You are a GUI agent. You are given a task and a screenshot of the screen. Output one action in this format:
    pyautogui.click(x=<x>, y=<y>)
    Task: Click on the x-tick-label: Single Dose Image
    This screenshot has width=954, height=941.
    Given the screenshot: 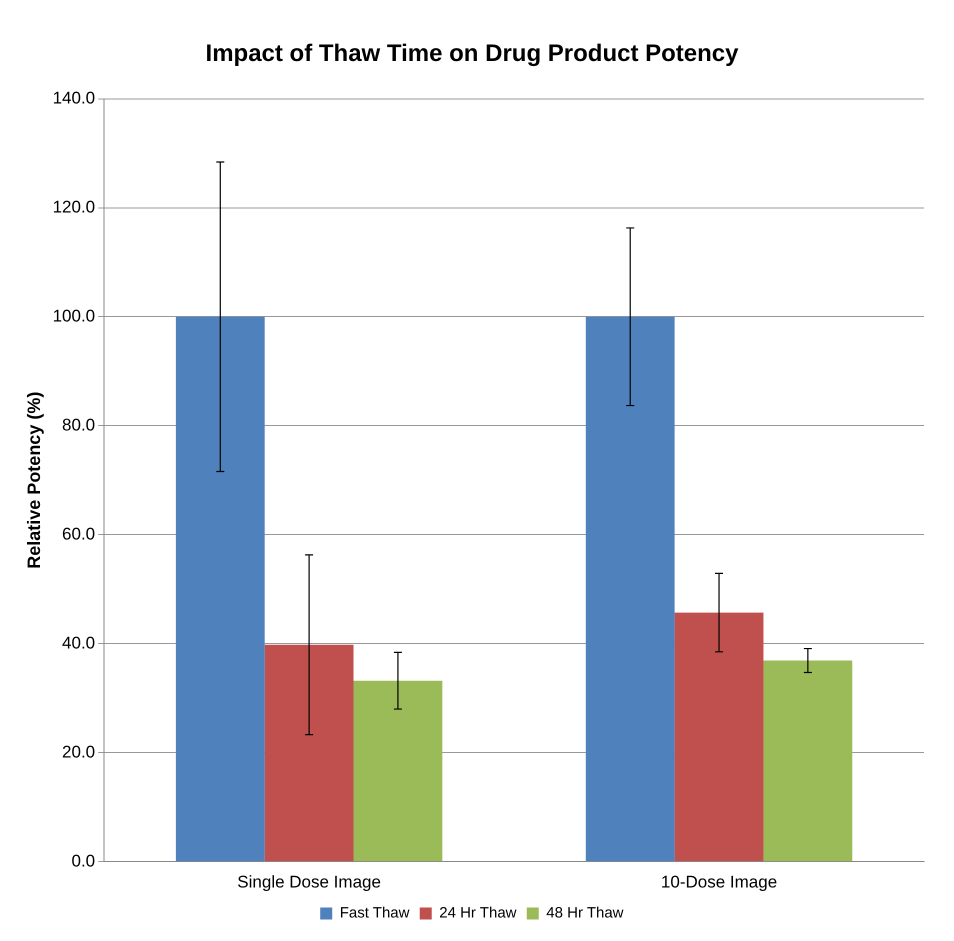 What is the action you would take?
    pyautogui.click(x=309, y=882)
    